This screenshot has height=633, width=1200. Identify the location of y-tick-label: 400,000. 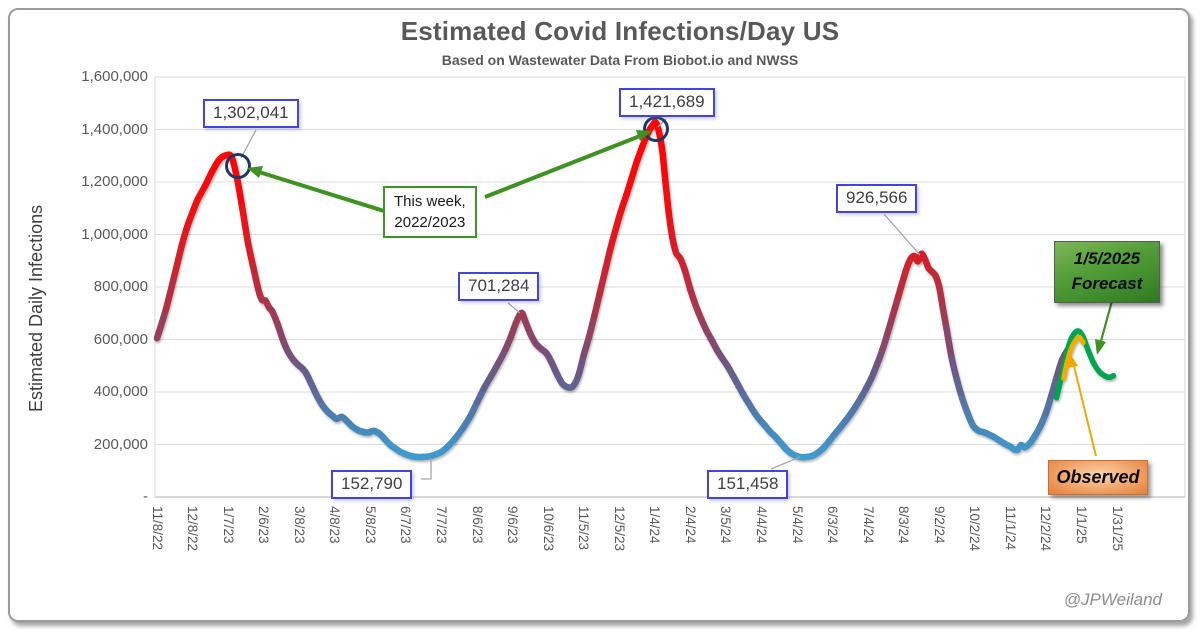
(120, 391).